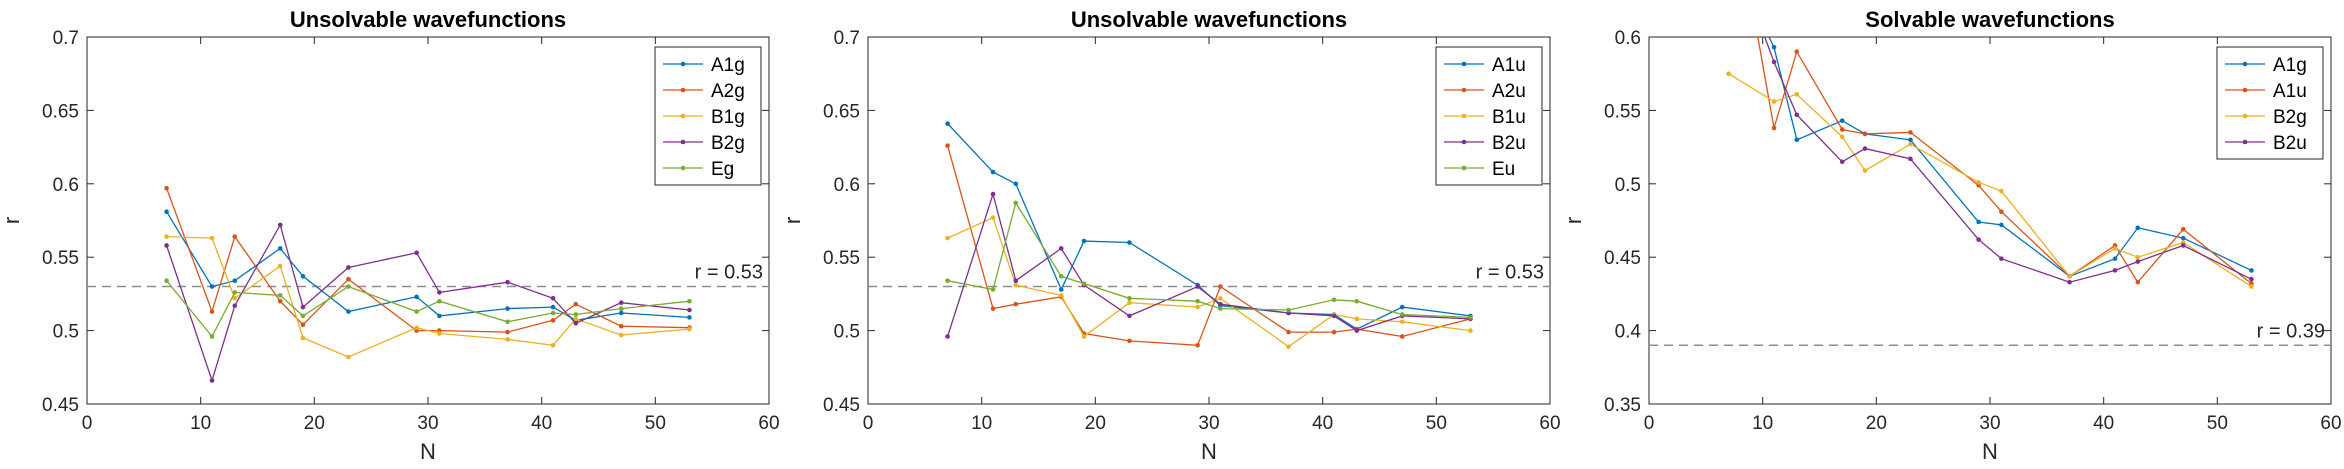 The height and width of the screenshot is (469, 2344). I want to click on legend-label: Eu, so click(1503, 169).